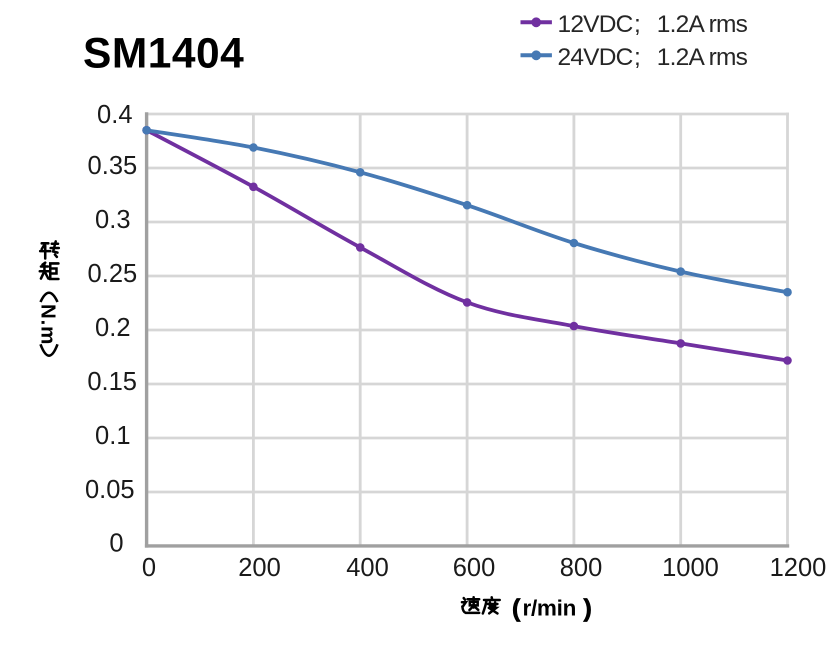 This screenshot has width=831, height=660. I want to click on svg-text: 0.25, so click(113, 274).